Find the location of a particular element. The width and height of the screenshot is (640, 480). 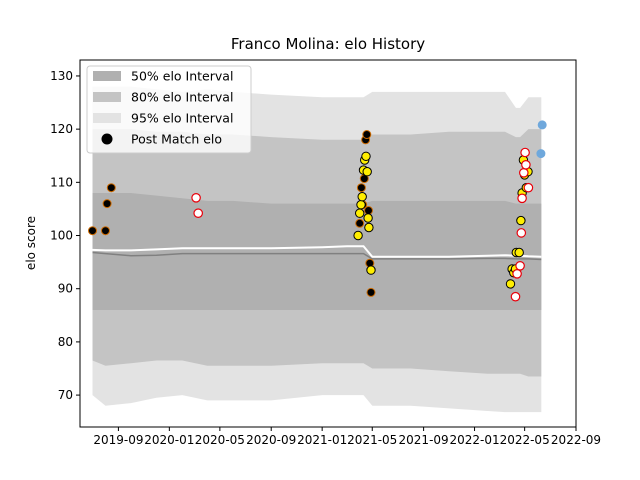

x-tick-label: 2022-09 is located at coordinates (576, 440).